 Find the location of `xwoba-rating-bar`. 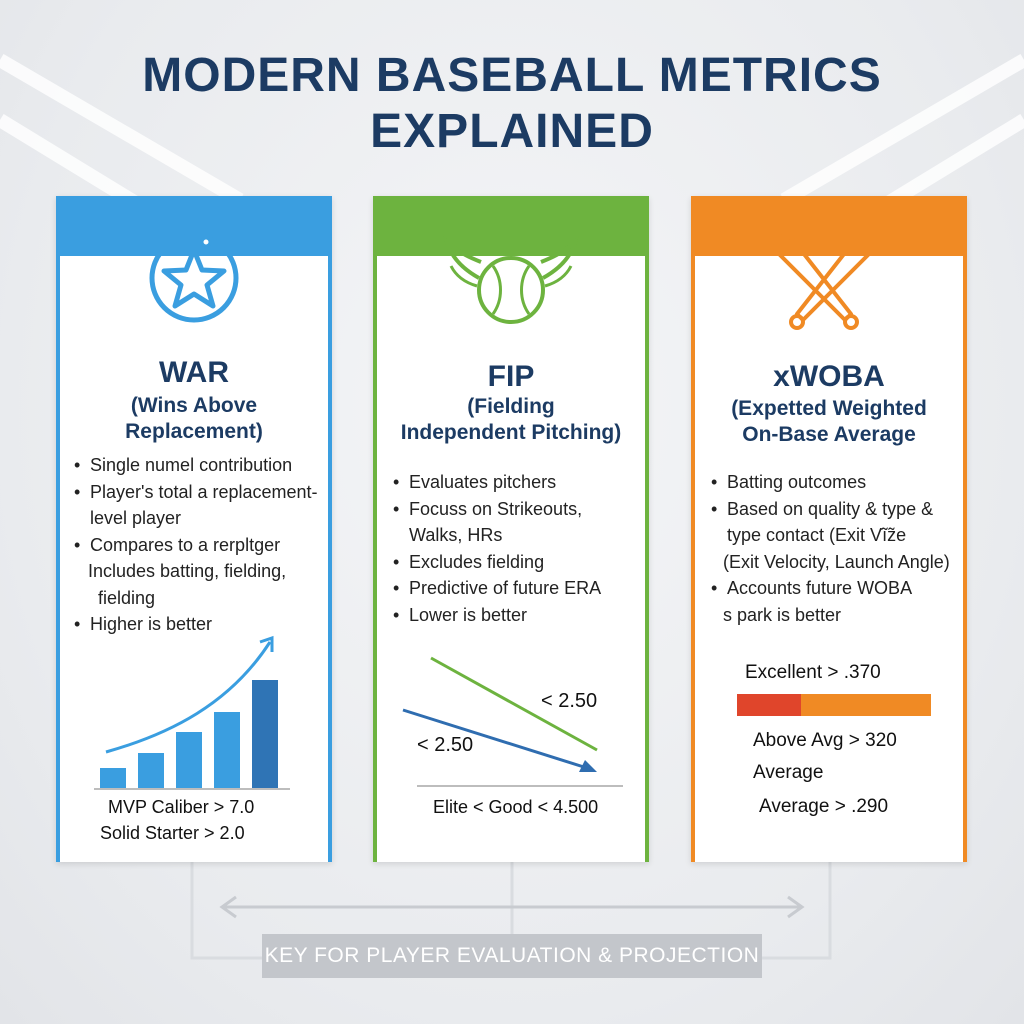

xwoba-rating-bar is located at coordinates (834, 705).